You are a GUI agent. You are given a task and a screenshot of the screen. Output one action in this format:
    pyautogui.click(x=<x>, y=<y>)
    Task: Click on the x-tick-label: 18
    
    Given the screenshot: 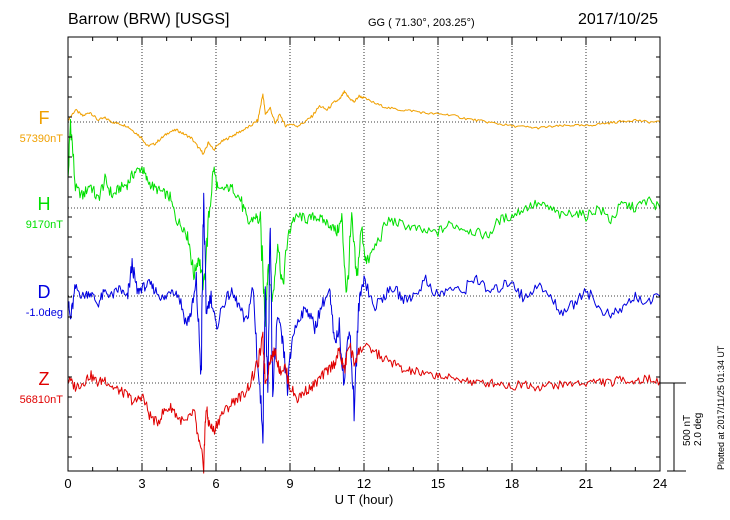 What is the action you would take?
    pyautogui.click(x=512, y=483)
    